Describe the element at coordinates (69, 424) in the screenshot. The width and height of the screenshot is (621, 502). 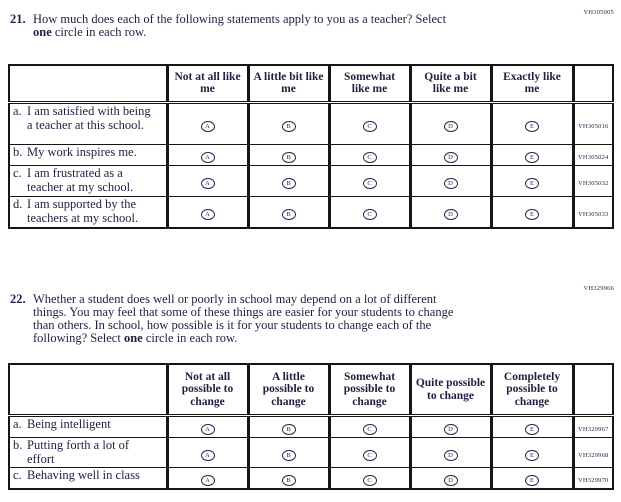
I see `row-statement: Being intelligent` at that location.